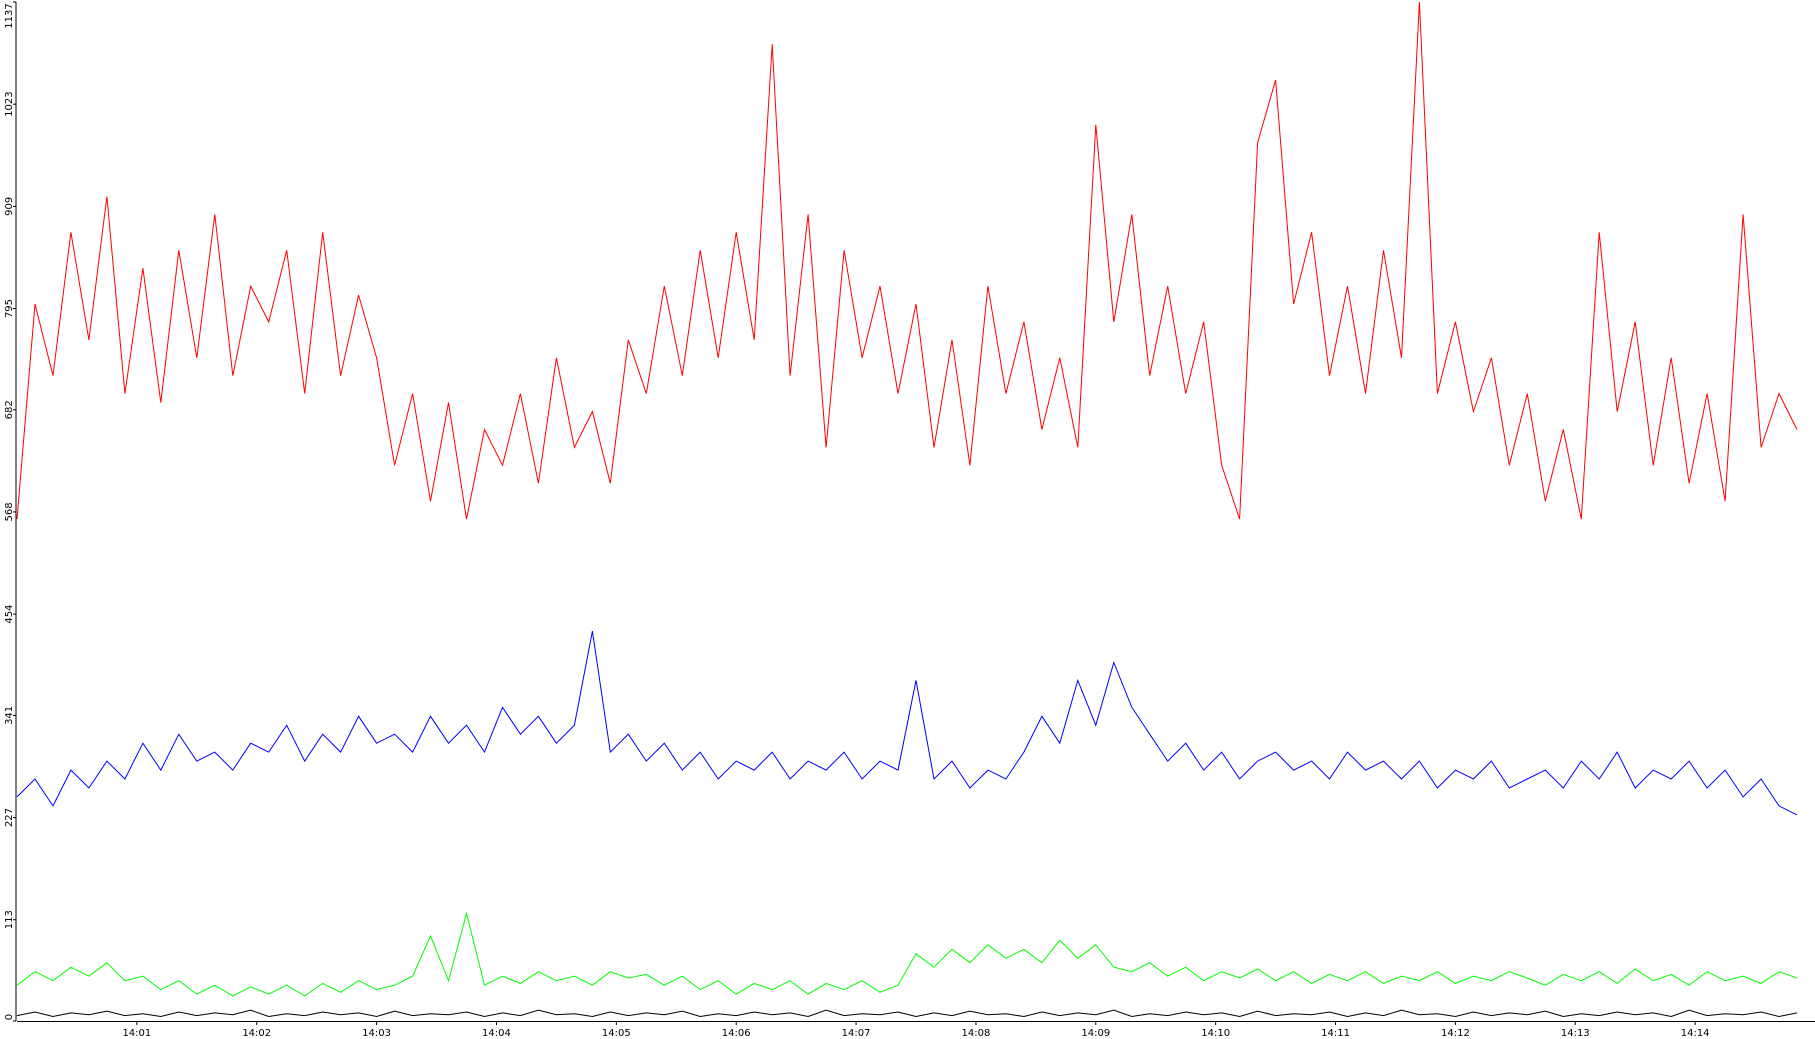  I want to click on y-tick-label: 0, so click(9, 1017).